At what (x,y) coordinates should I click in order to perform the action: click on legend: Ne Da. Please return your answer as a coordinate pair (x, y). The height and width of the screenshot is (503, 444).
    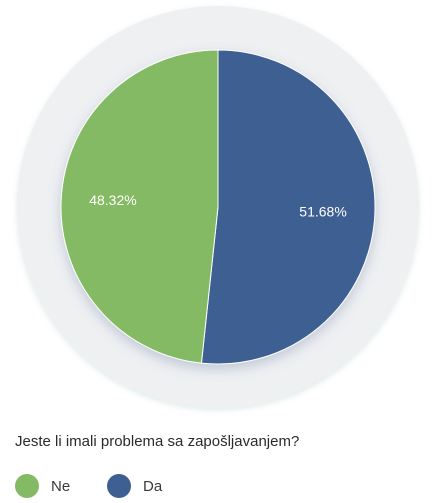
    Looking at the image, I should click on (107, 486).